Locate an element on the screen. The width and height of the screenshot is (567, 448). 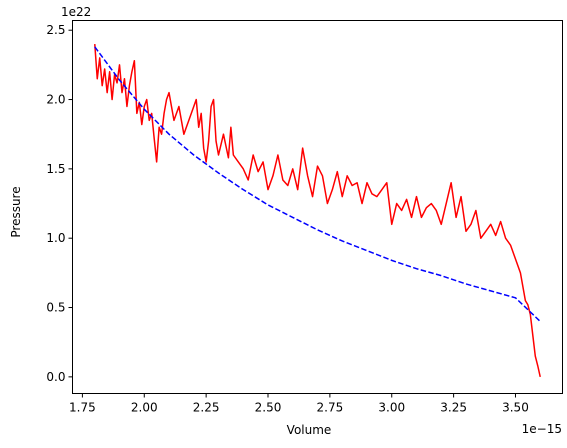
x-tick-label: 3.50 is located at coordinates (515, 408).